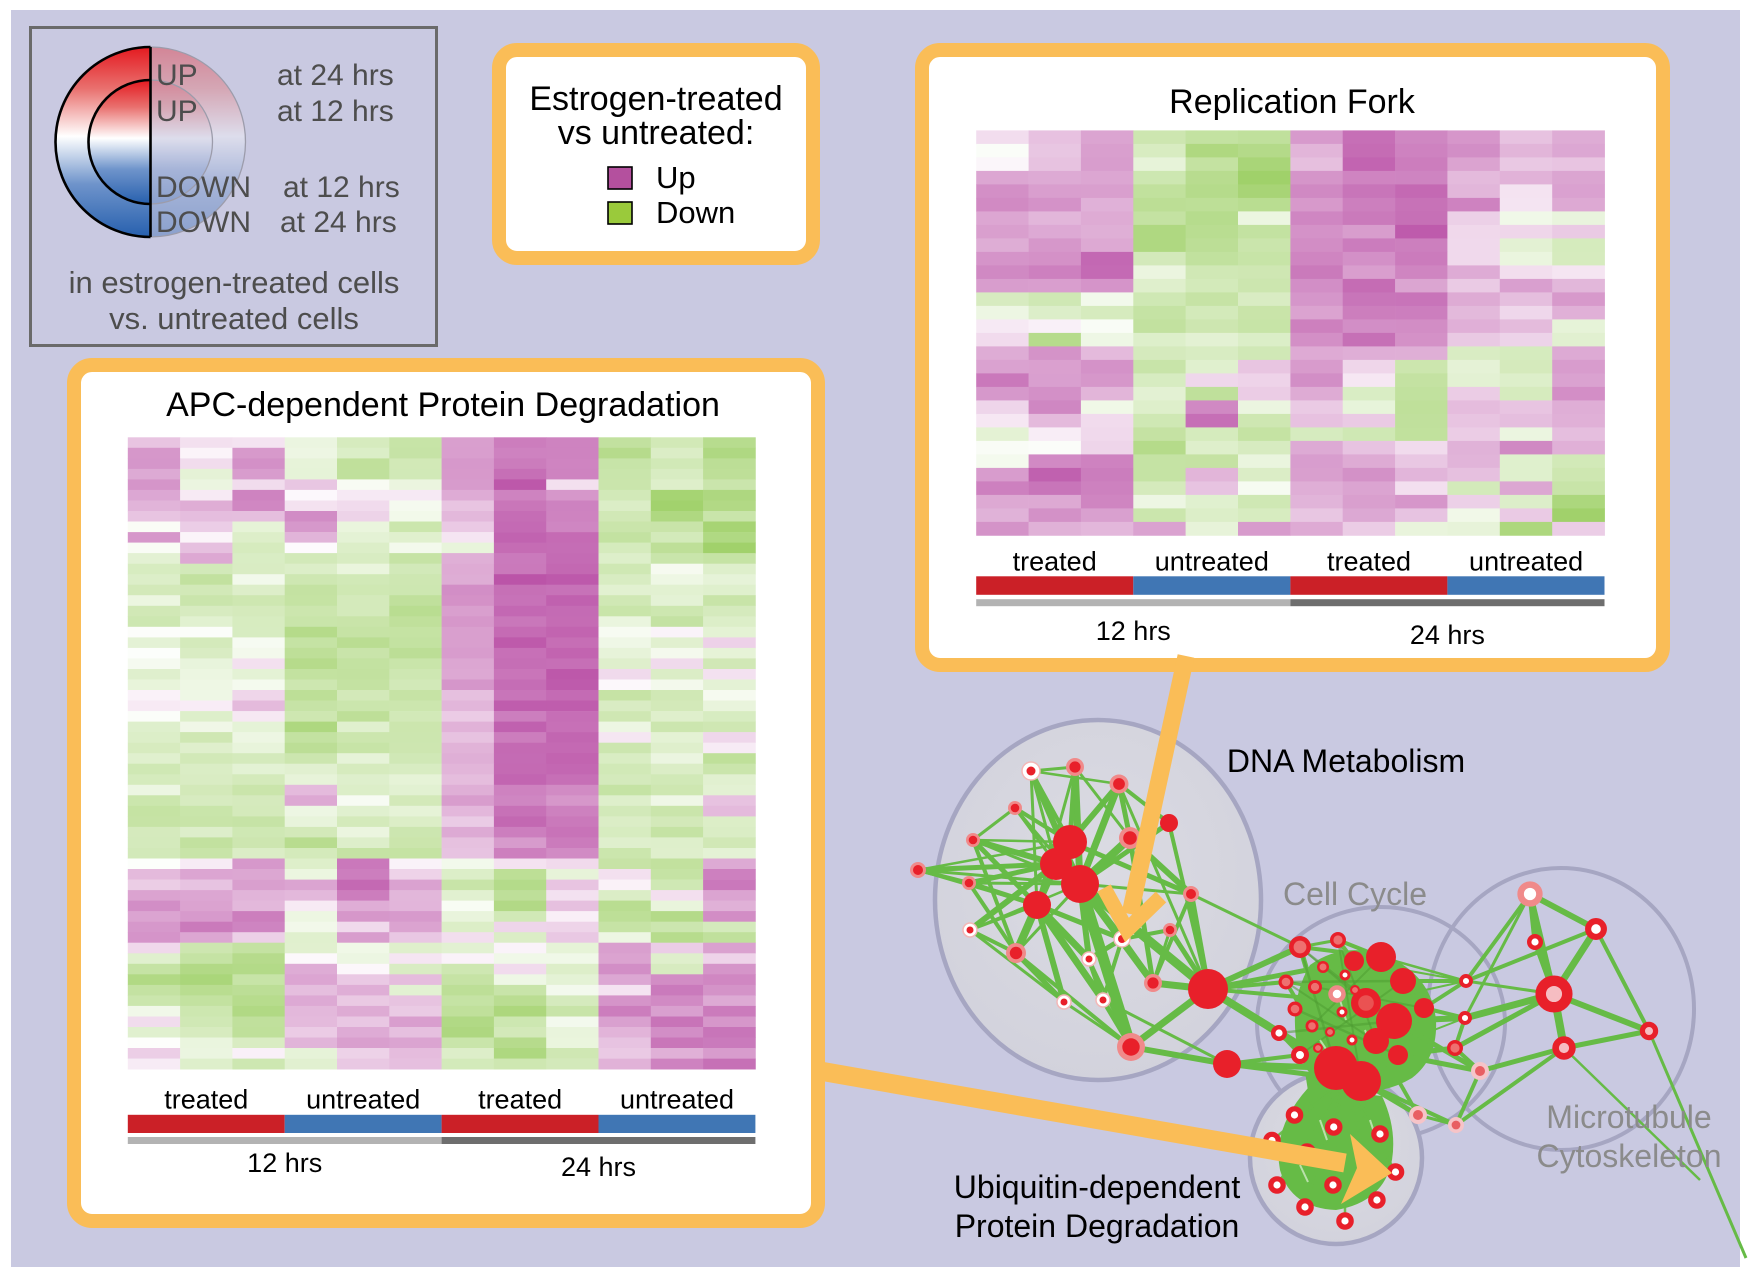 The height and width of the screenshot is (1279, 1750). I want to click on svg-text: Cell Cycle, so click(1355, 894).